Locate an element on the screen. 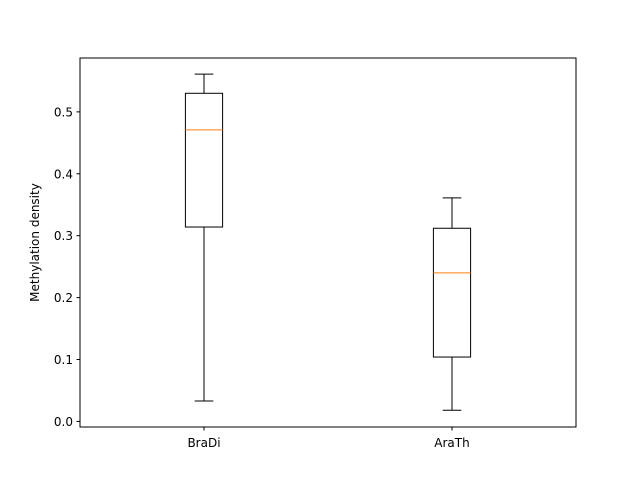 The height and width of the screenshot is (480, 640). x-tick-label: AraTh is located at coordinates (451, 443).